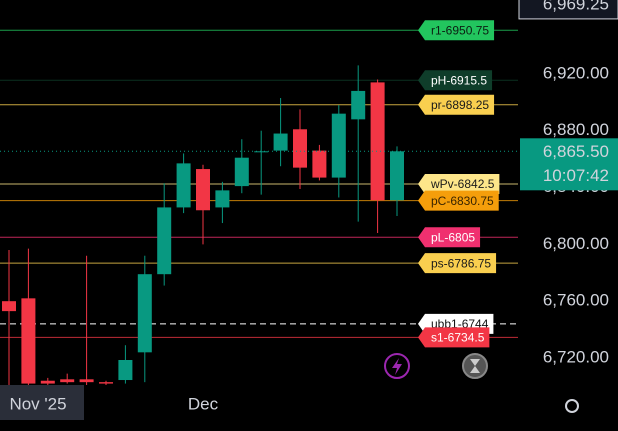  I want to click on x-label: Nov '25, so click(42, 402).